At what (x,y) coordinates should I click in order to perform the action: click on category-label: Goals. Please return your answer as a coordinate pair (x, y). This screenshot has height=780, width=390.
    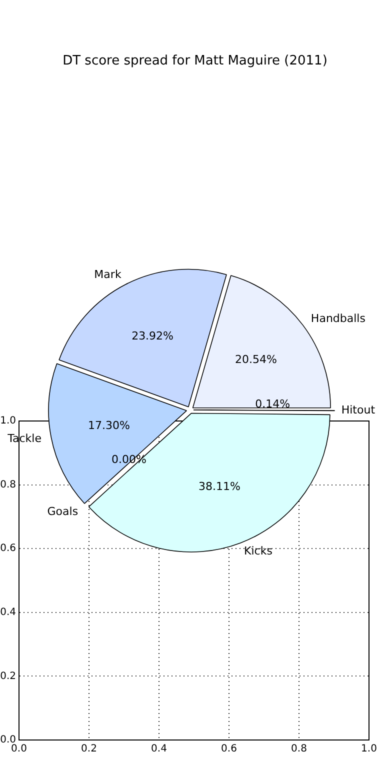
    Looking at the image, I should click on (62, 511).